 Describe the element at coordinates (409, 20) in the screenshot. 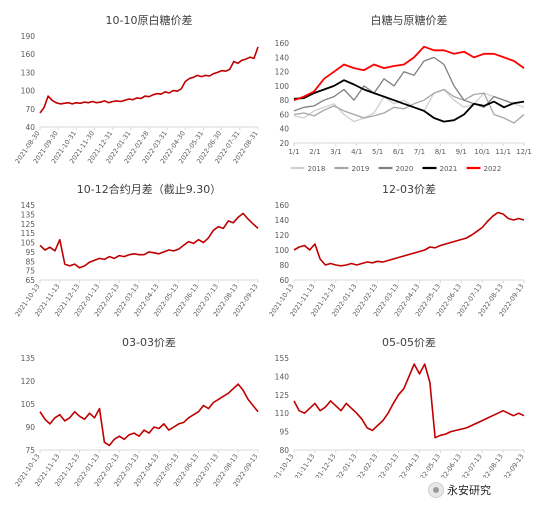

I see `chart-title: 白糖与原糖价差` at that location.